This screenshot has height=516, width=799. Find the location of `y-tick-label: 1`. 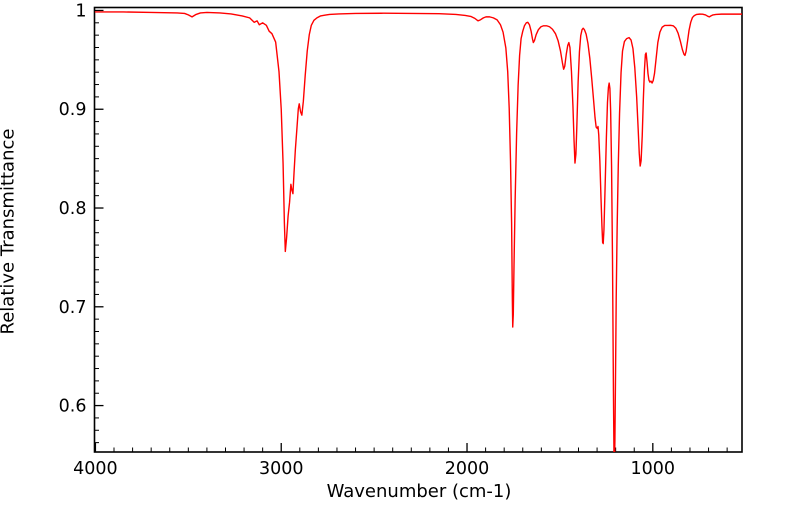

y-tick-label: 1 is located at coordinates (80, 11).